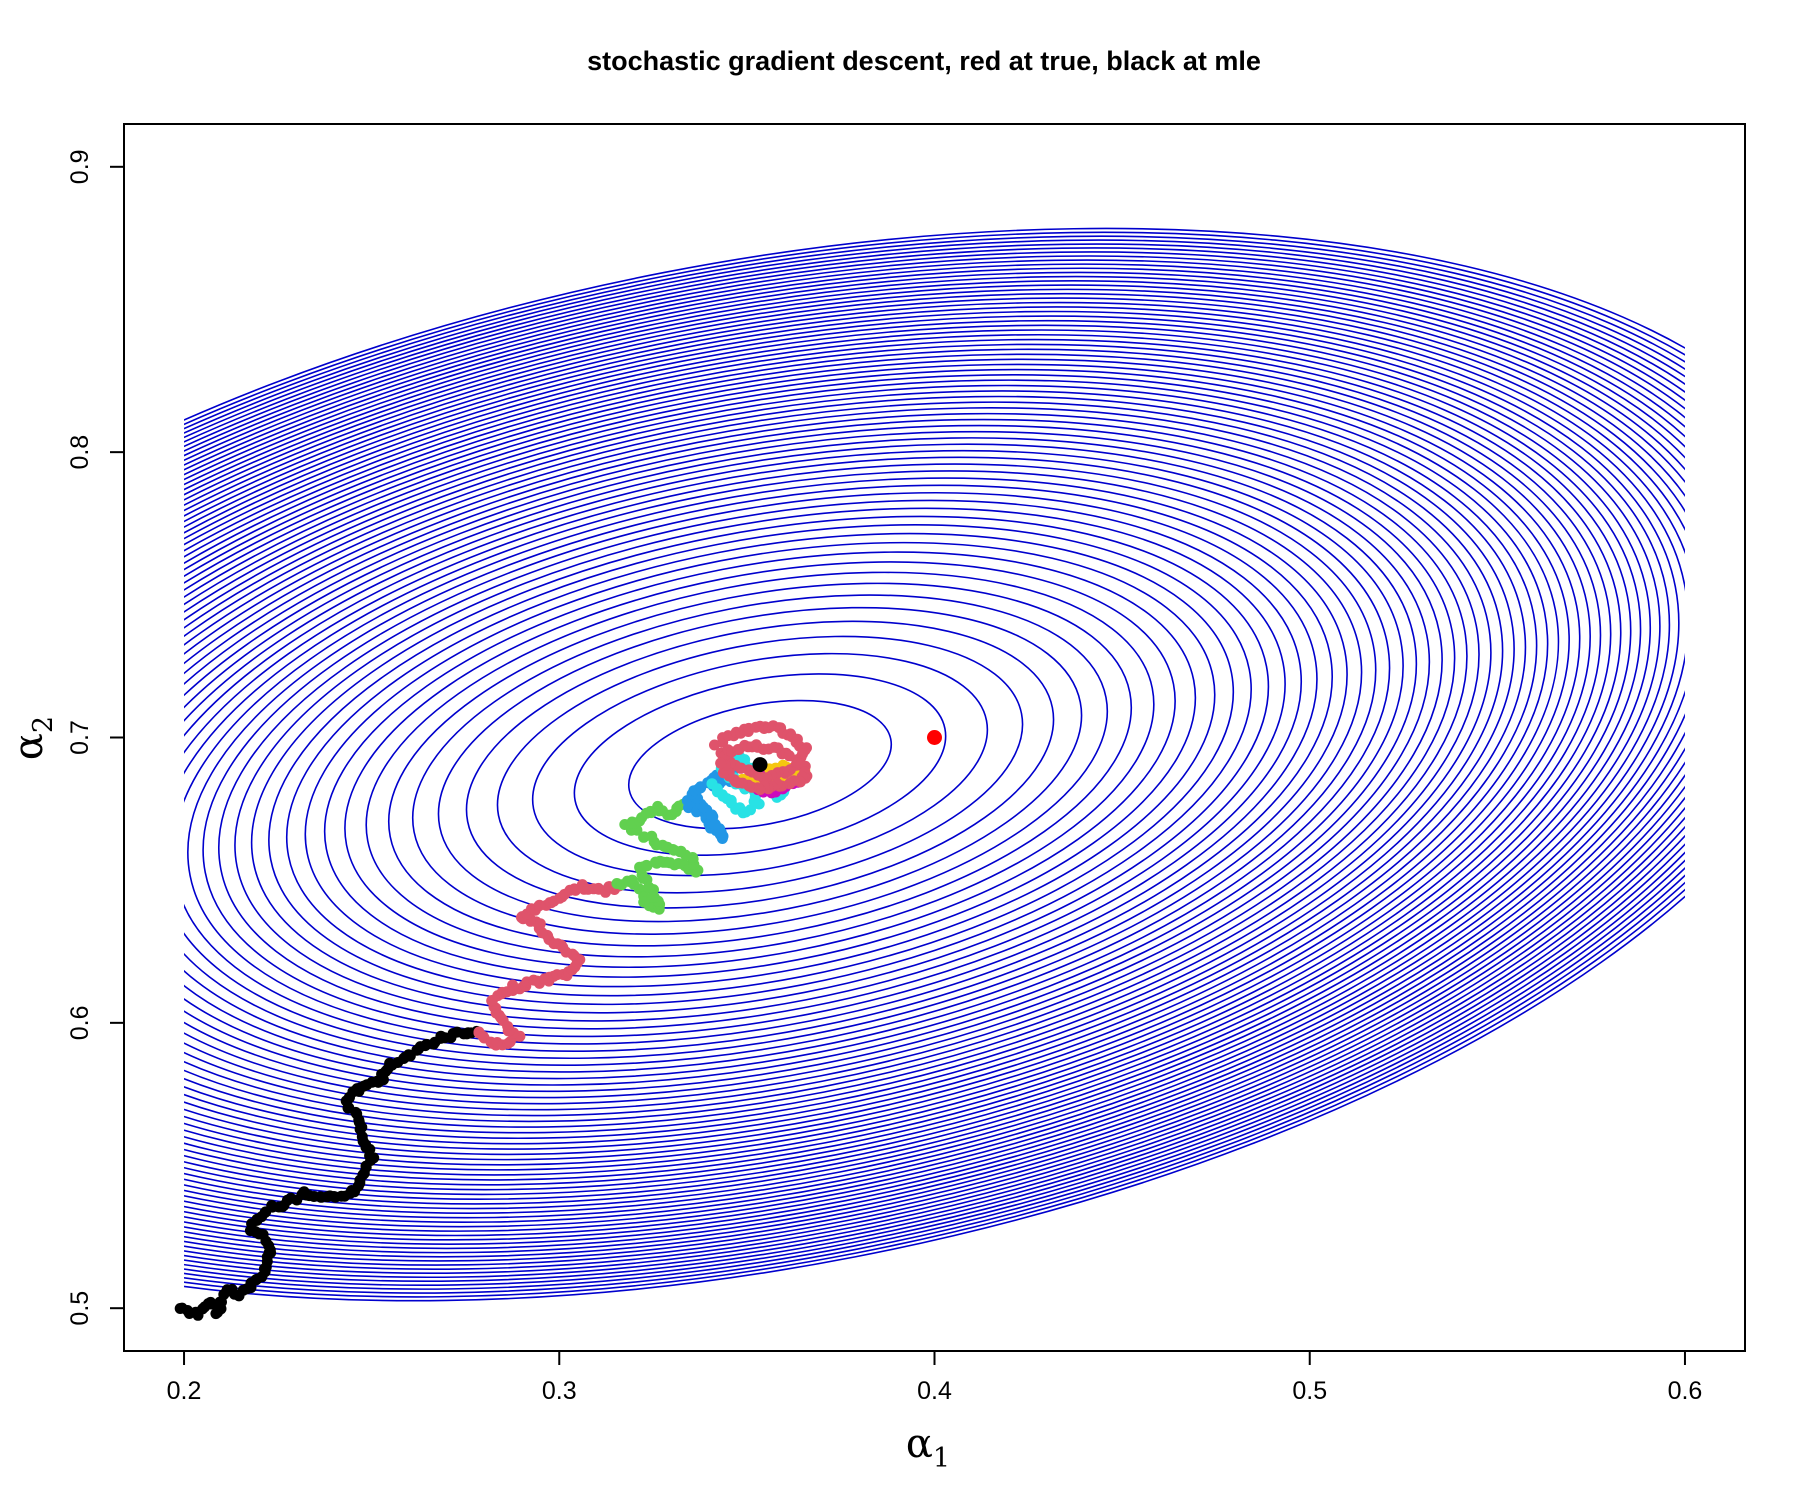  I want to click on y-tick-label: 0.8, so click(80, 452).